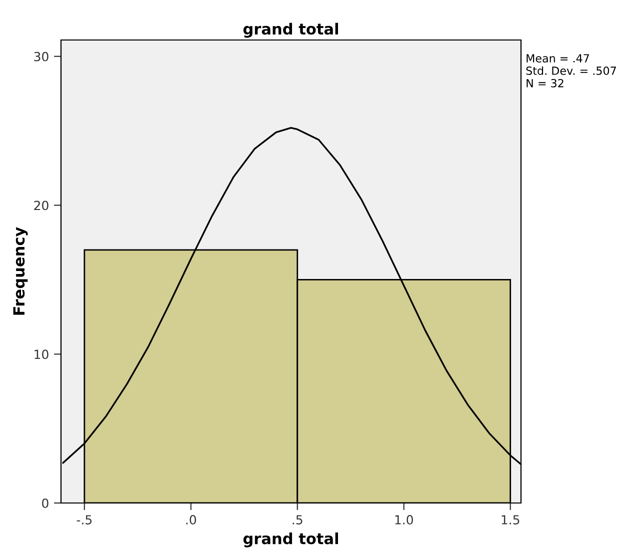 This screenshot has height=559, width=633. I want to click on chart-title: grand total, so click(290, 30).